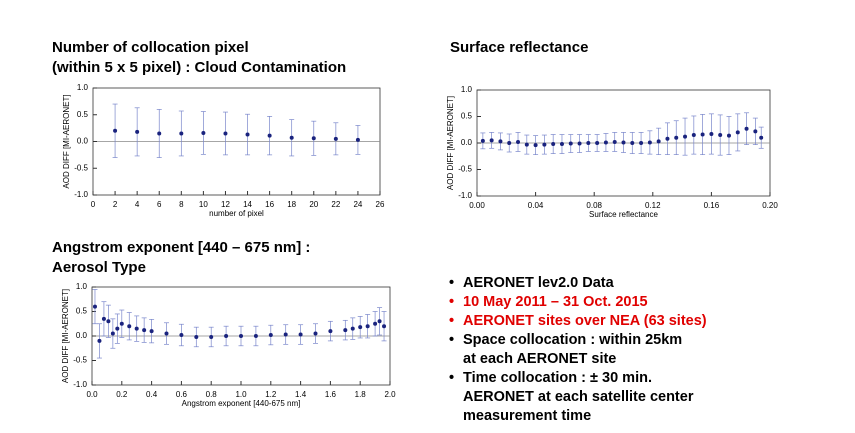 This screenshot has height=433, width=855. Describe the element at coordinates (585, 321) in the screenshot. I see `bullet-text: AERONET sites over NEA (63 sites)` at that location.